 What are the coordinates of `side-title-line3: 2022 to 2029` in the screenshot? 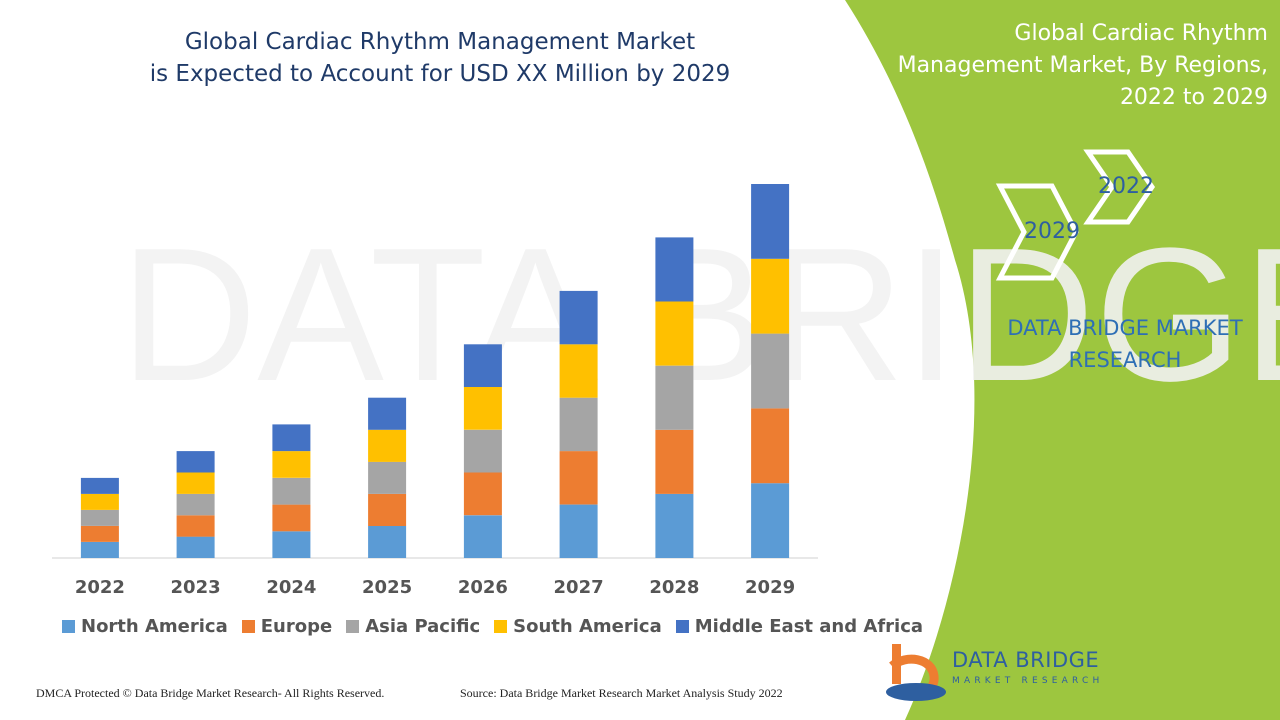 It's located at (1193, 97).